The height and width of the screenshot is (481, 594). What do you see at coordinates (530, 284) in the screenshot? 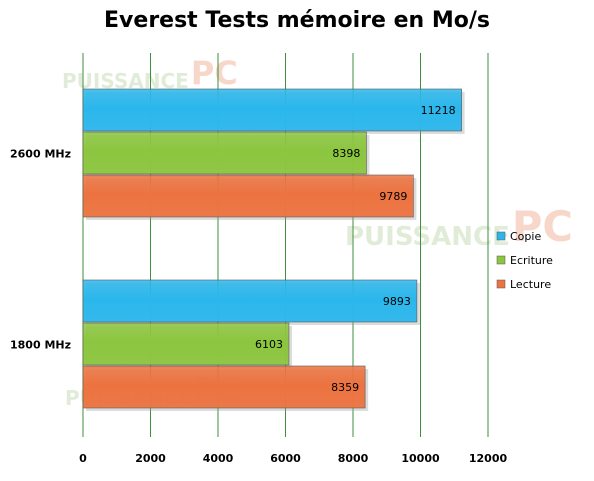
I see `legend-label: Lecture` at bounding box center [530, 284].